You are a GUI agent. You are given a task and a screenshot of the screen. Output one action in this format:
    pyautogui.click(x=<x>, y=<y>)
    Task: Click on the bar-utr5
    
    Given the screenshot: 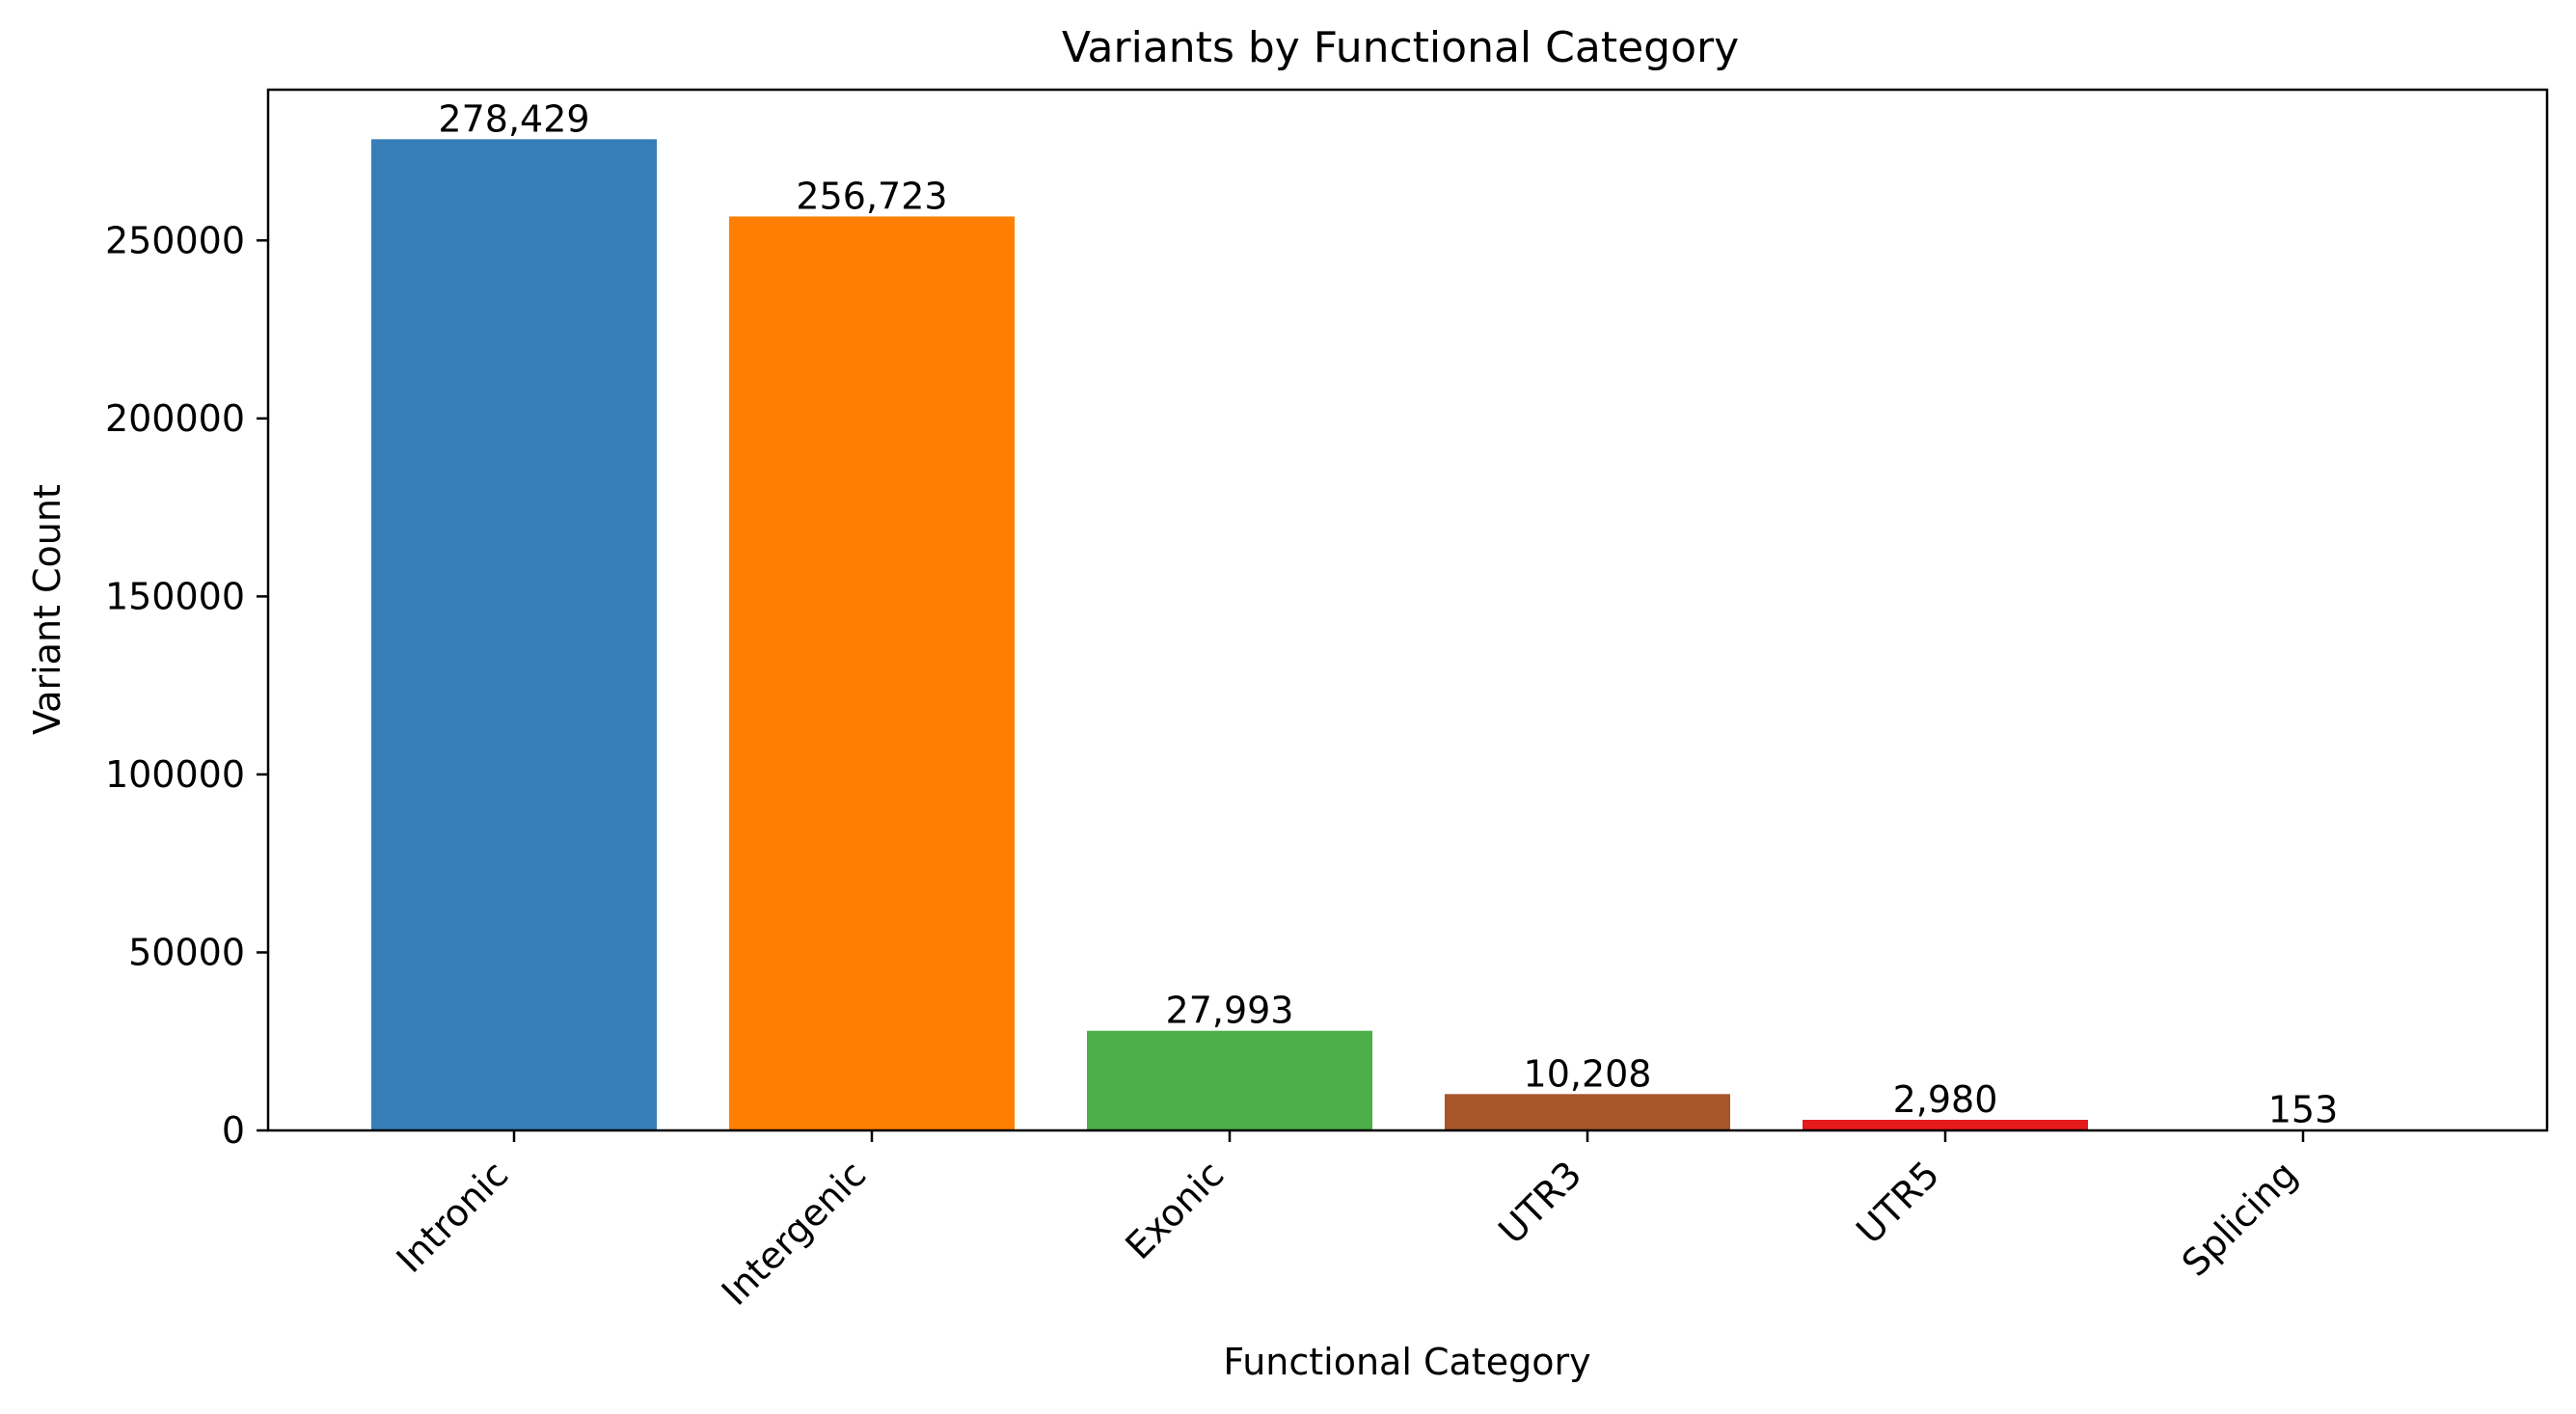 What is the action you would take?
    pyautogui.click(x=1945, y=1125)
    